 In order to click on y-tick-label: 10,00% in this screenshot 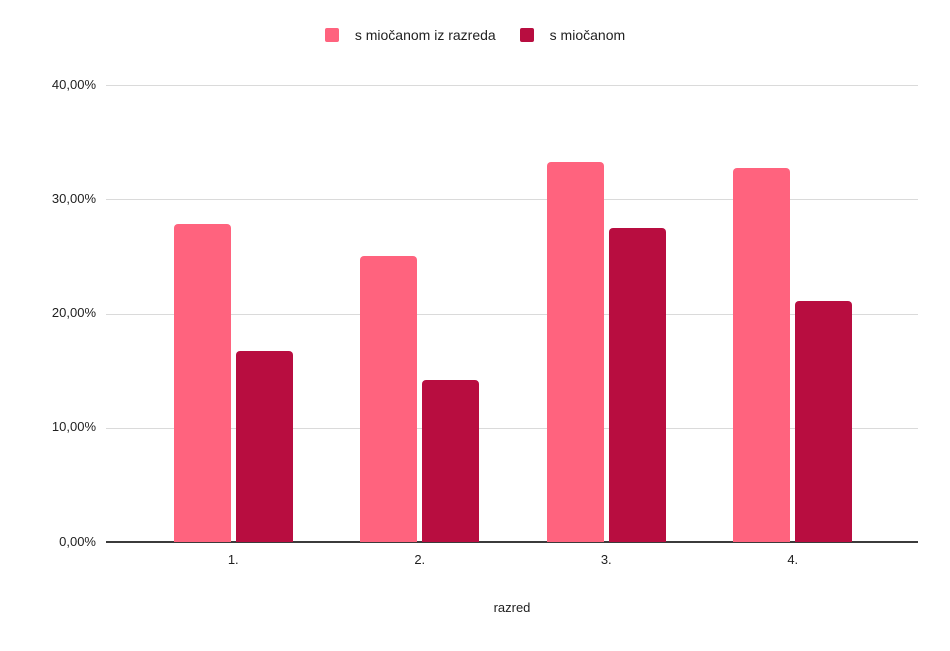, I will do `click(73, 426)`.